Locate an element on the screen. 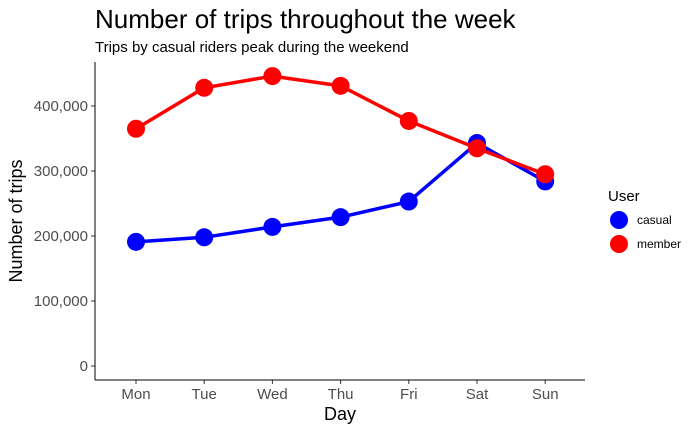  legend: User casual member is located at coordinates (644, 220).